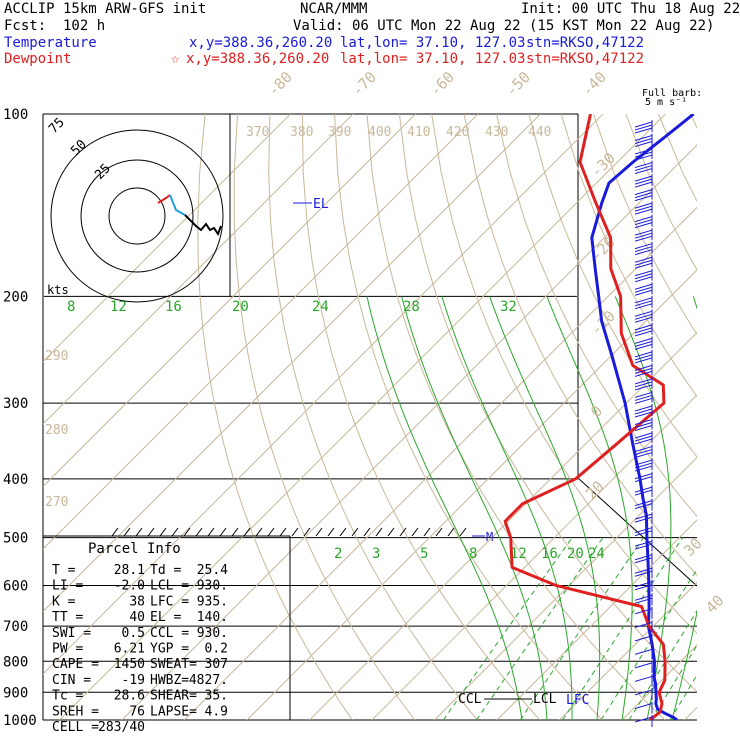 The image size is (740, 740). I want to click on center-label: NCAR/MMM, so click(334, 9).